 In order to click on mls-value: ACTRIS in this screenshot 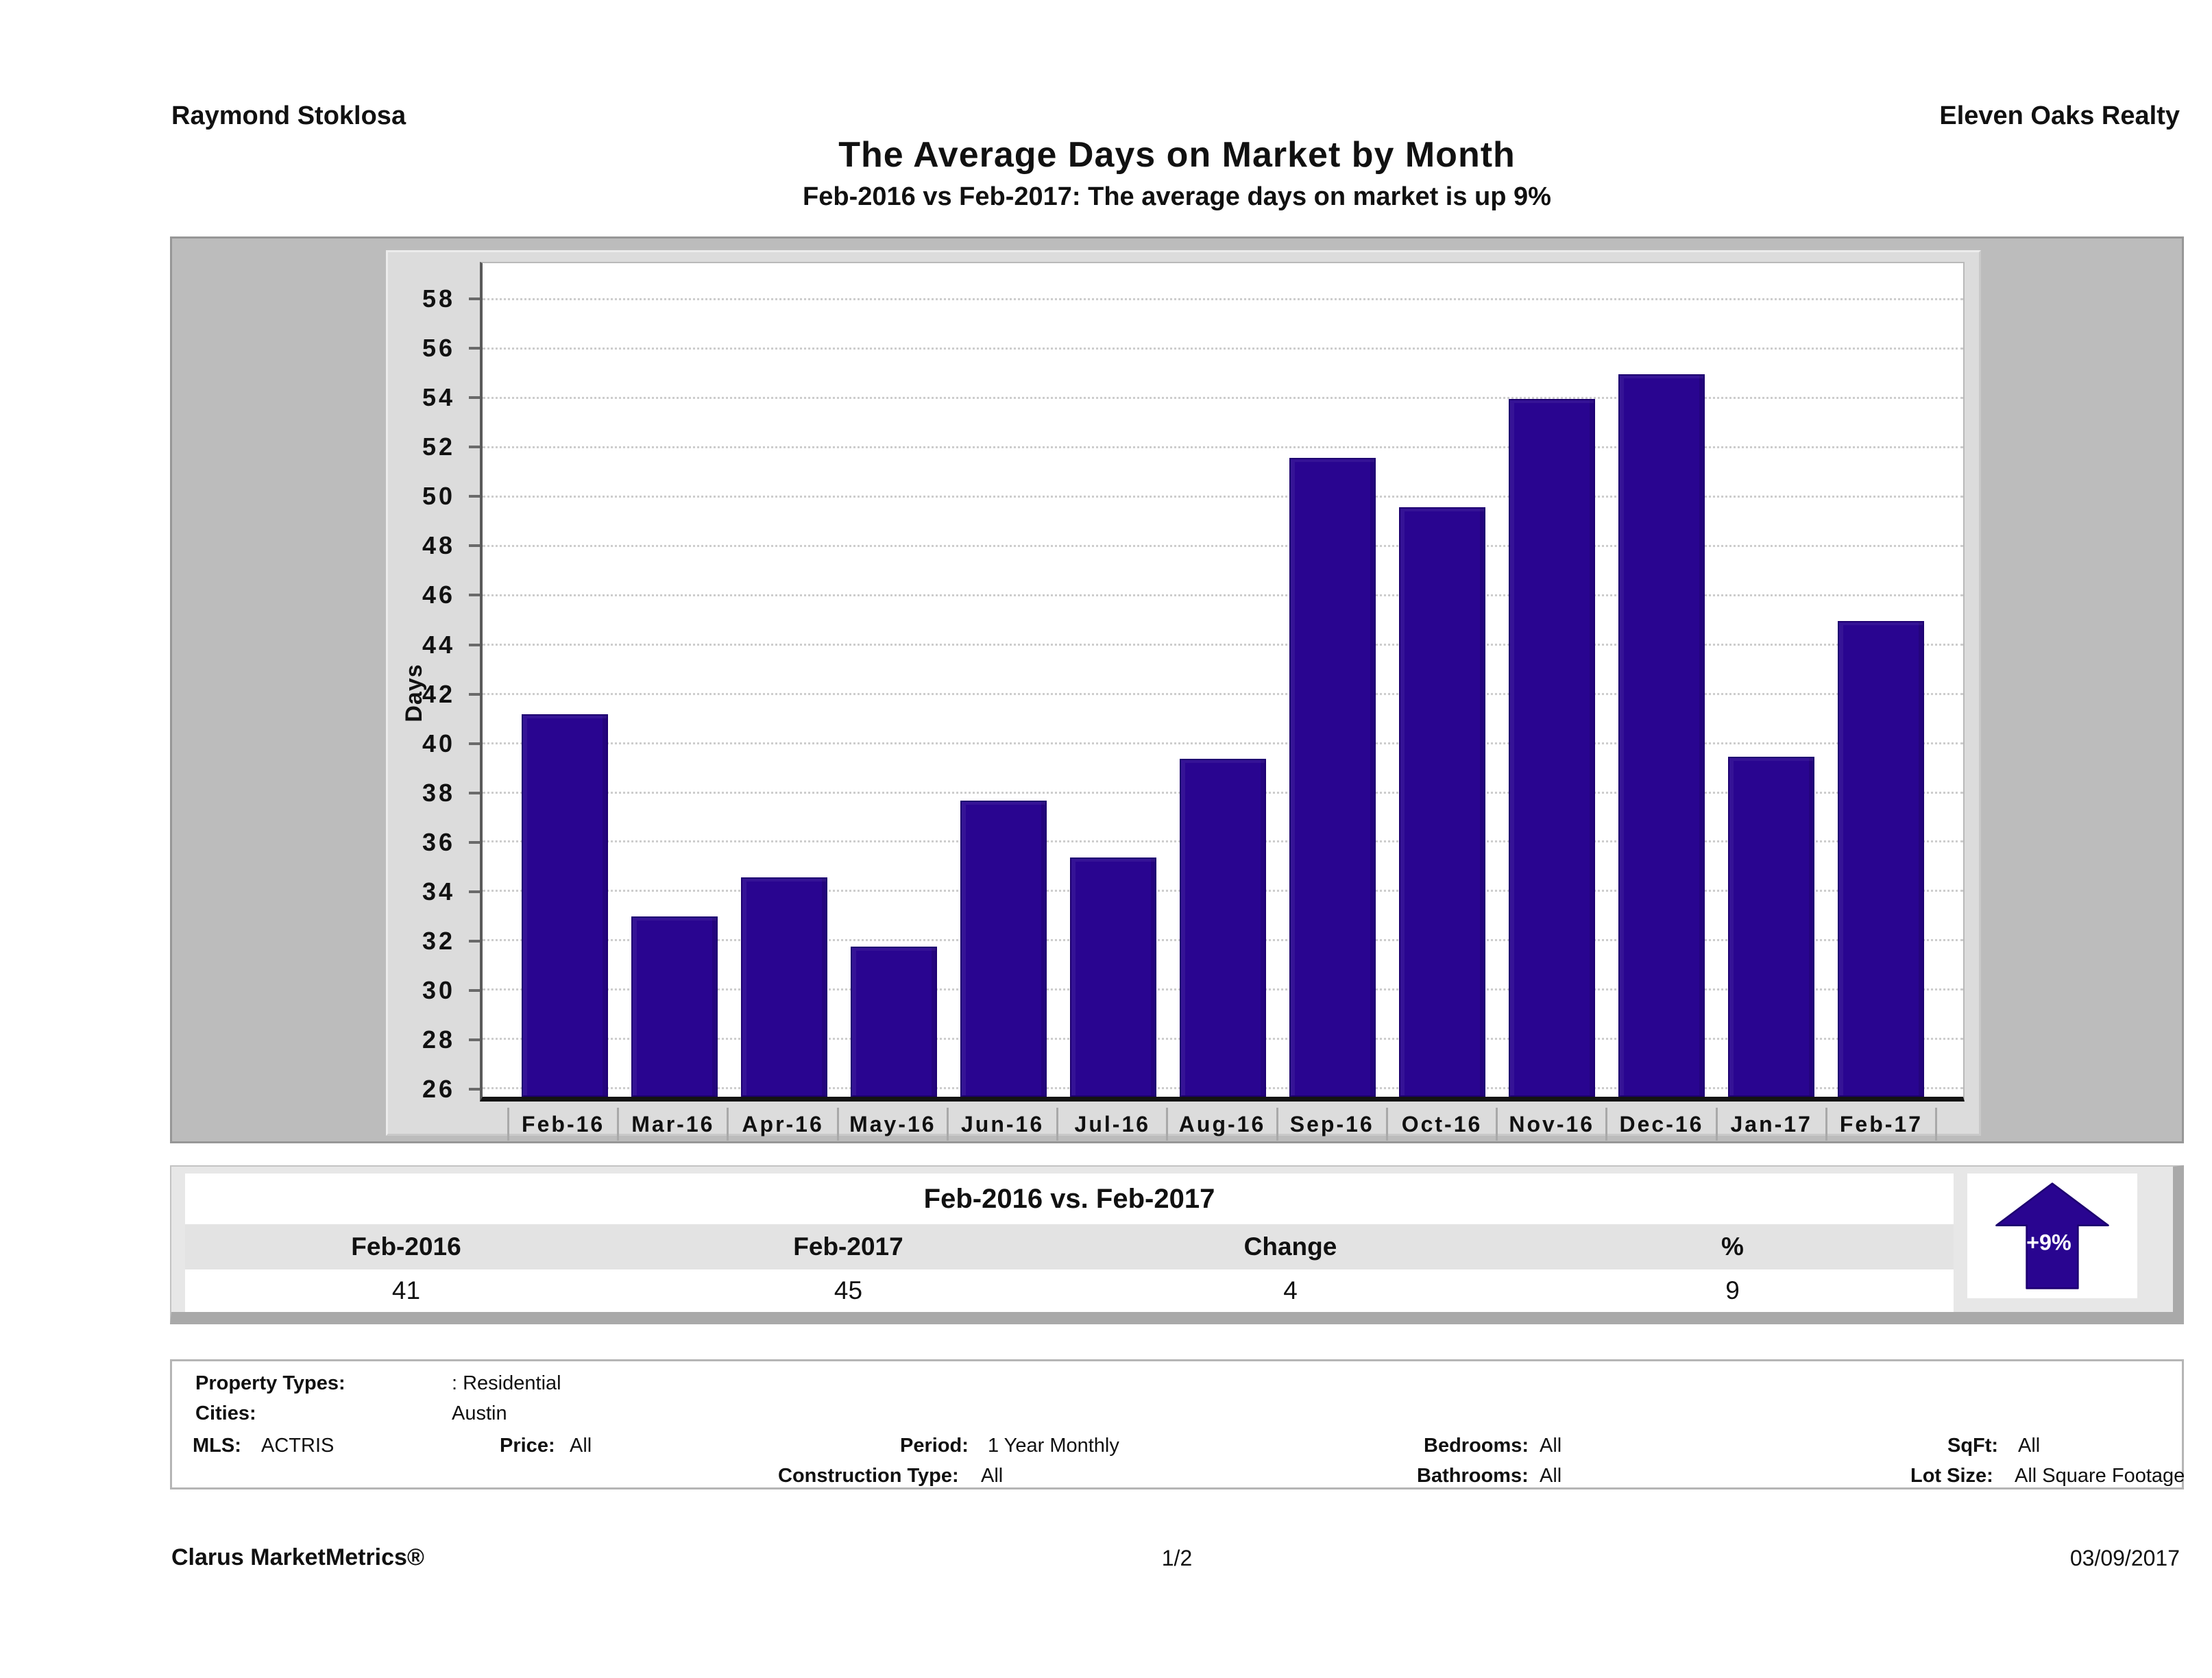, I will do `click(298, 1446)`.